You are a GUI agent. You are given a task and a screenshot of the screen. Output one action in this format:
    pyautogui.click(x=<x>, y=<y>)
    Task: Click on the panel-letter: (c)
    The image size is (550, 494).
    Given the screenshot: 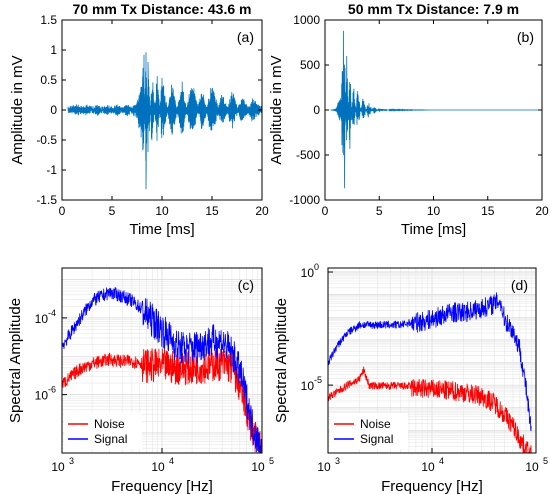 What is the action you would take?
    pyautogui.click(x=246, y=285)
    